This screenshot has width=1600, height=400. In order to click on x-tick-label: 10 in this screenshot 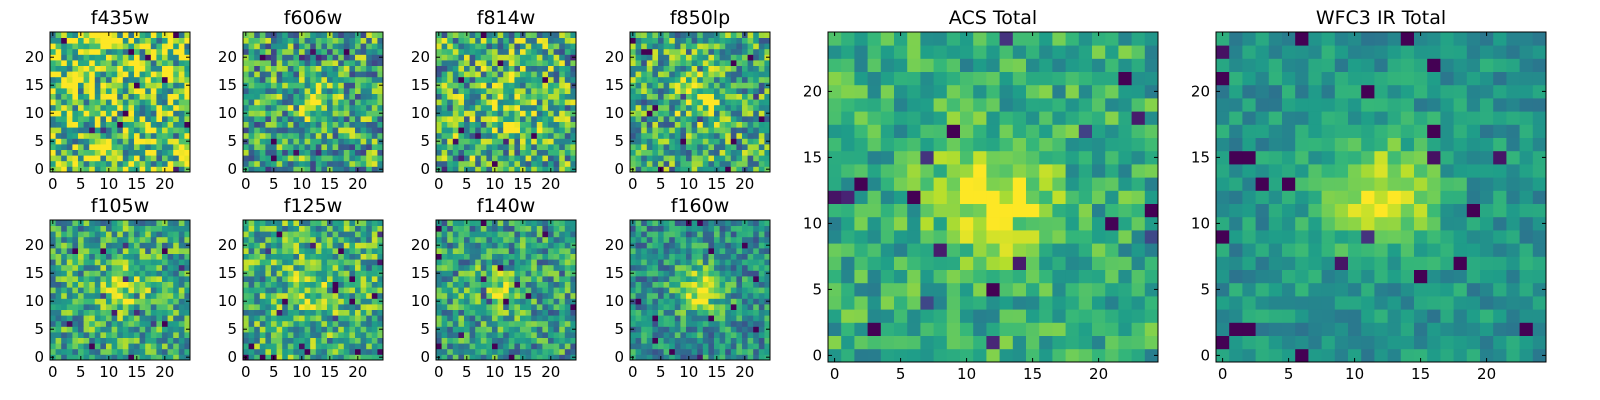, I will do `click(494, 184)`.